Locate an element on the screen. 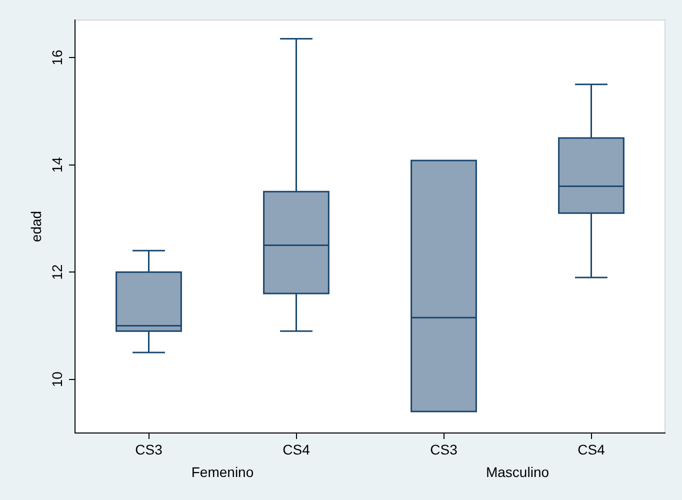 The image size is (682, 500). y-tick-label: 14 is located at coordinates (56, 164).